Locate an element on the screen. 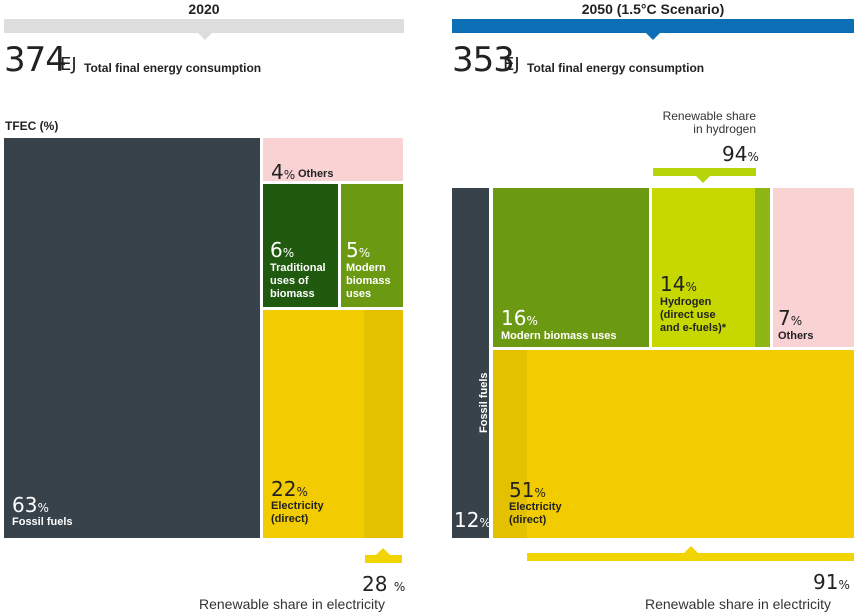  renewable-value-2020: 28 % is located at coordinates (384, 584).